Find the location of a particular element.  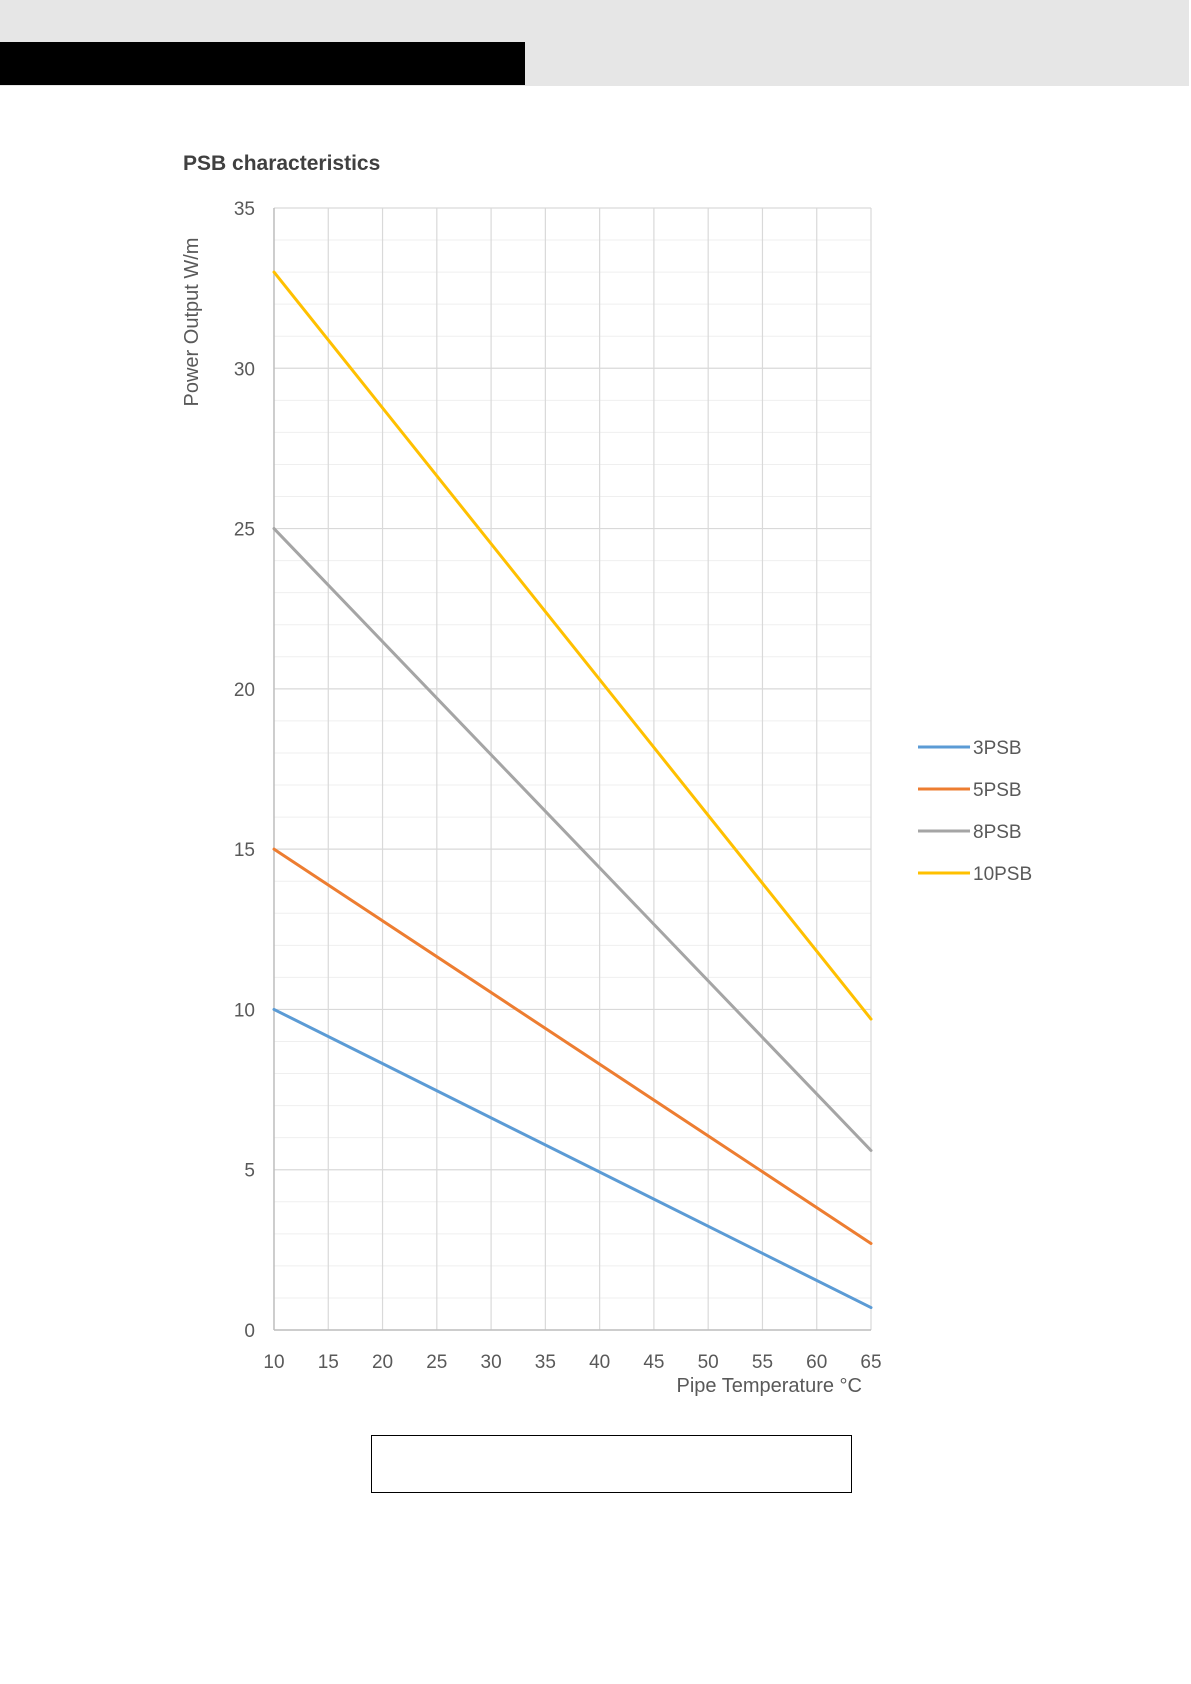

series-line-3psb is located at coordinates (572, 1158).